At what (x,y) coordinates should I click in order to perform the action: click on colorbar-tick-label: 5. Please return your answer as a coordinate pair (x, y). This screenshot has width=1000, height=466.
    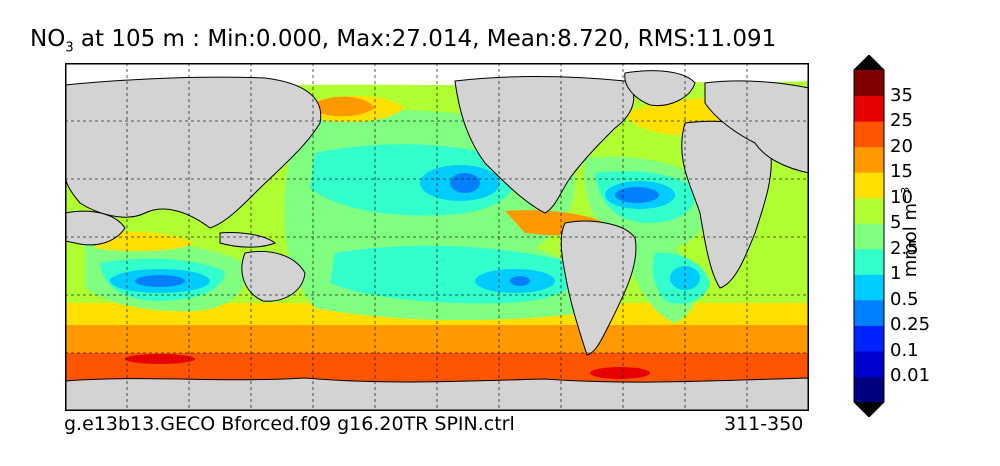
    Looking at the image, I should click on (896, 223).